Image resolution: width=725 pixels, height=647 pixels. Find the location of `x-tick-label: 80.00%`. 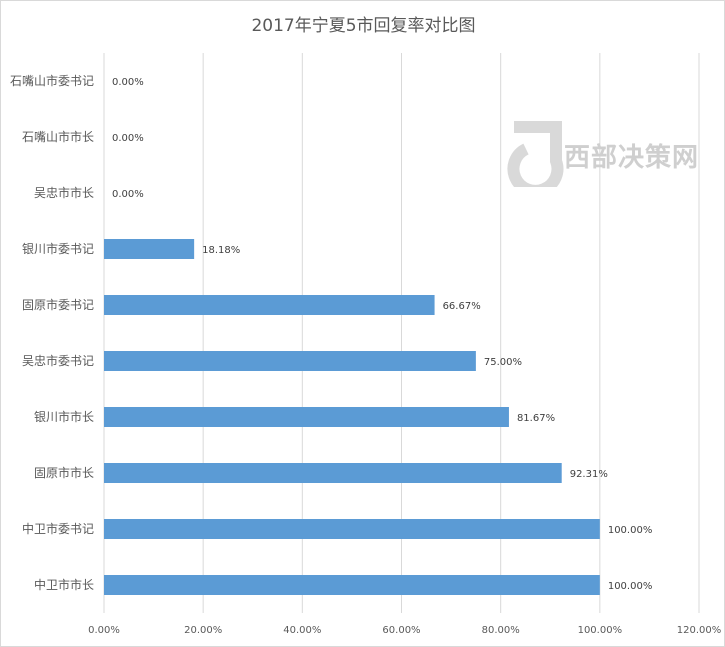

x-tick-label: 80.00% is located at coordinates (501, 630).